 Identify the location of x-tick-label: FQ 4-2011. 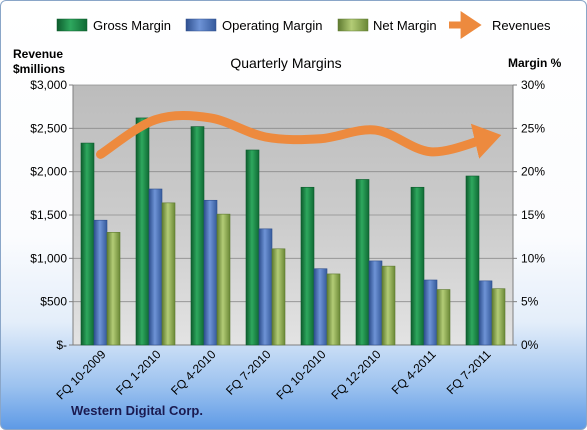
(414, 372).